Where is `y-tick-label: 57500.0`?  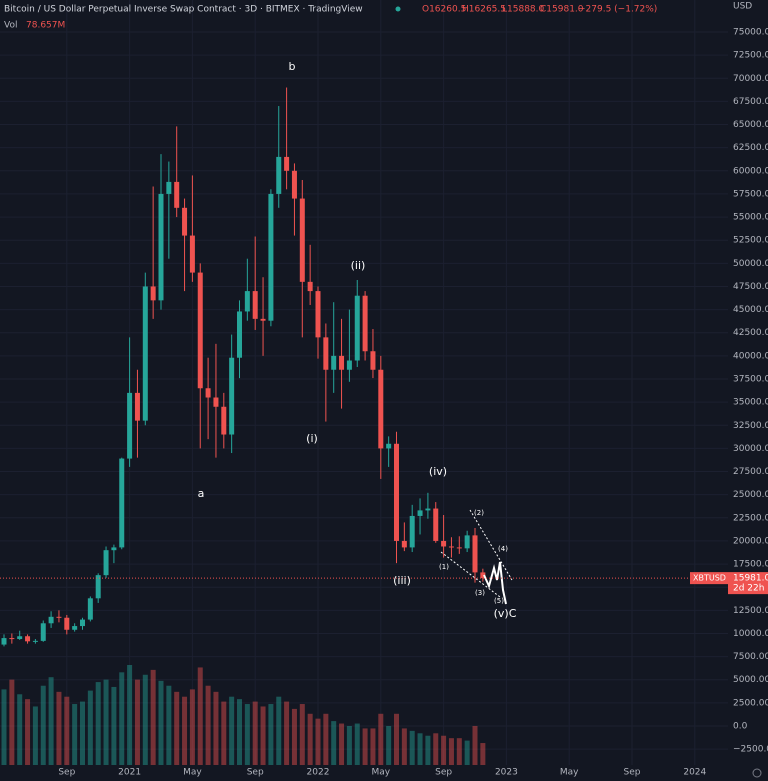
y-tick-label: 57500.0 is located at coordinates (750, 194).